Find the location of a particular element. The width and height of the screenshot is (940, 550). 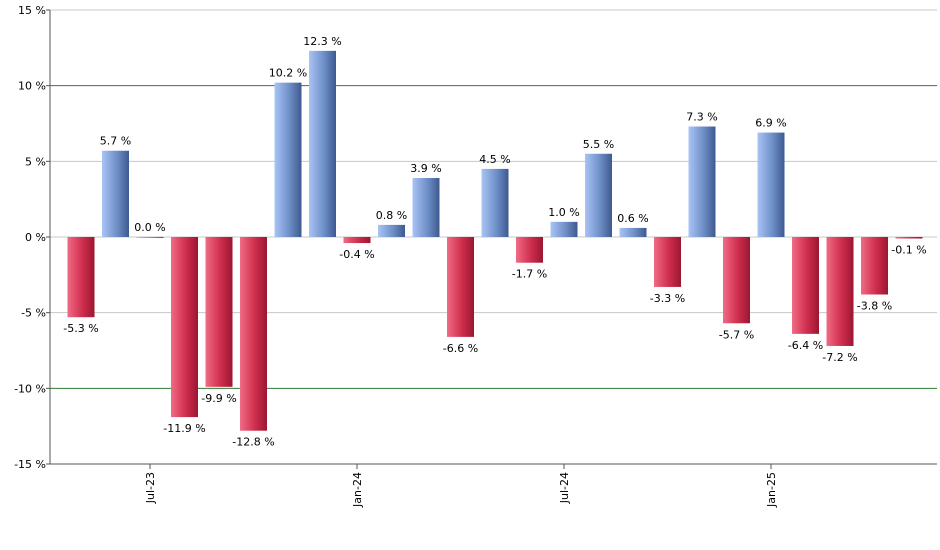

data-label: -9.9 % is located at coordinates (218, 398).